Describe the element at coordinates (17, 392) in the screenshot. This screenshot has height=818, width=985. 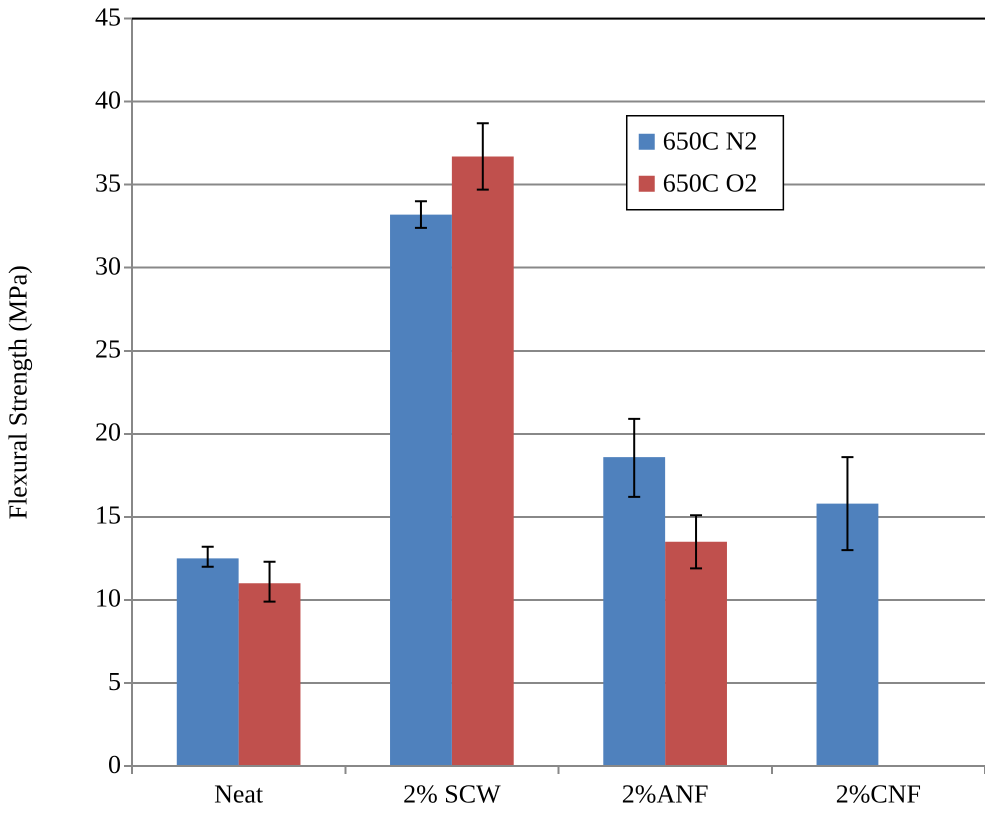
I see `y-axis-title: Flexural Strength (MPa)` at that location.